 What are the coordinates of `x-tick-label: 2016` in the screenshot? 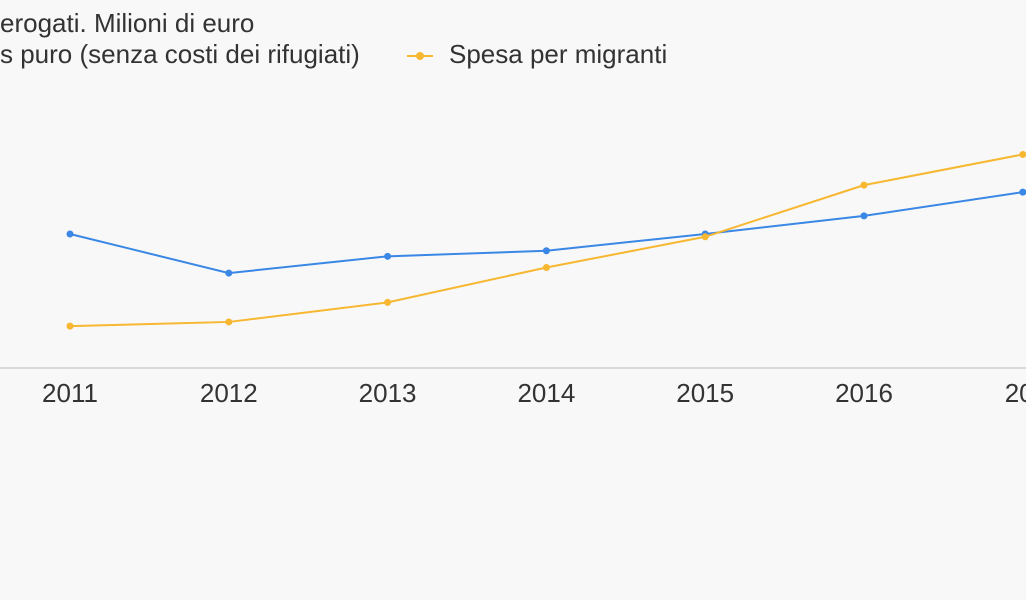 It's located at (864, 393).